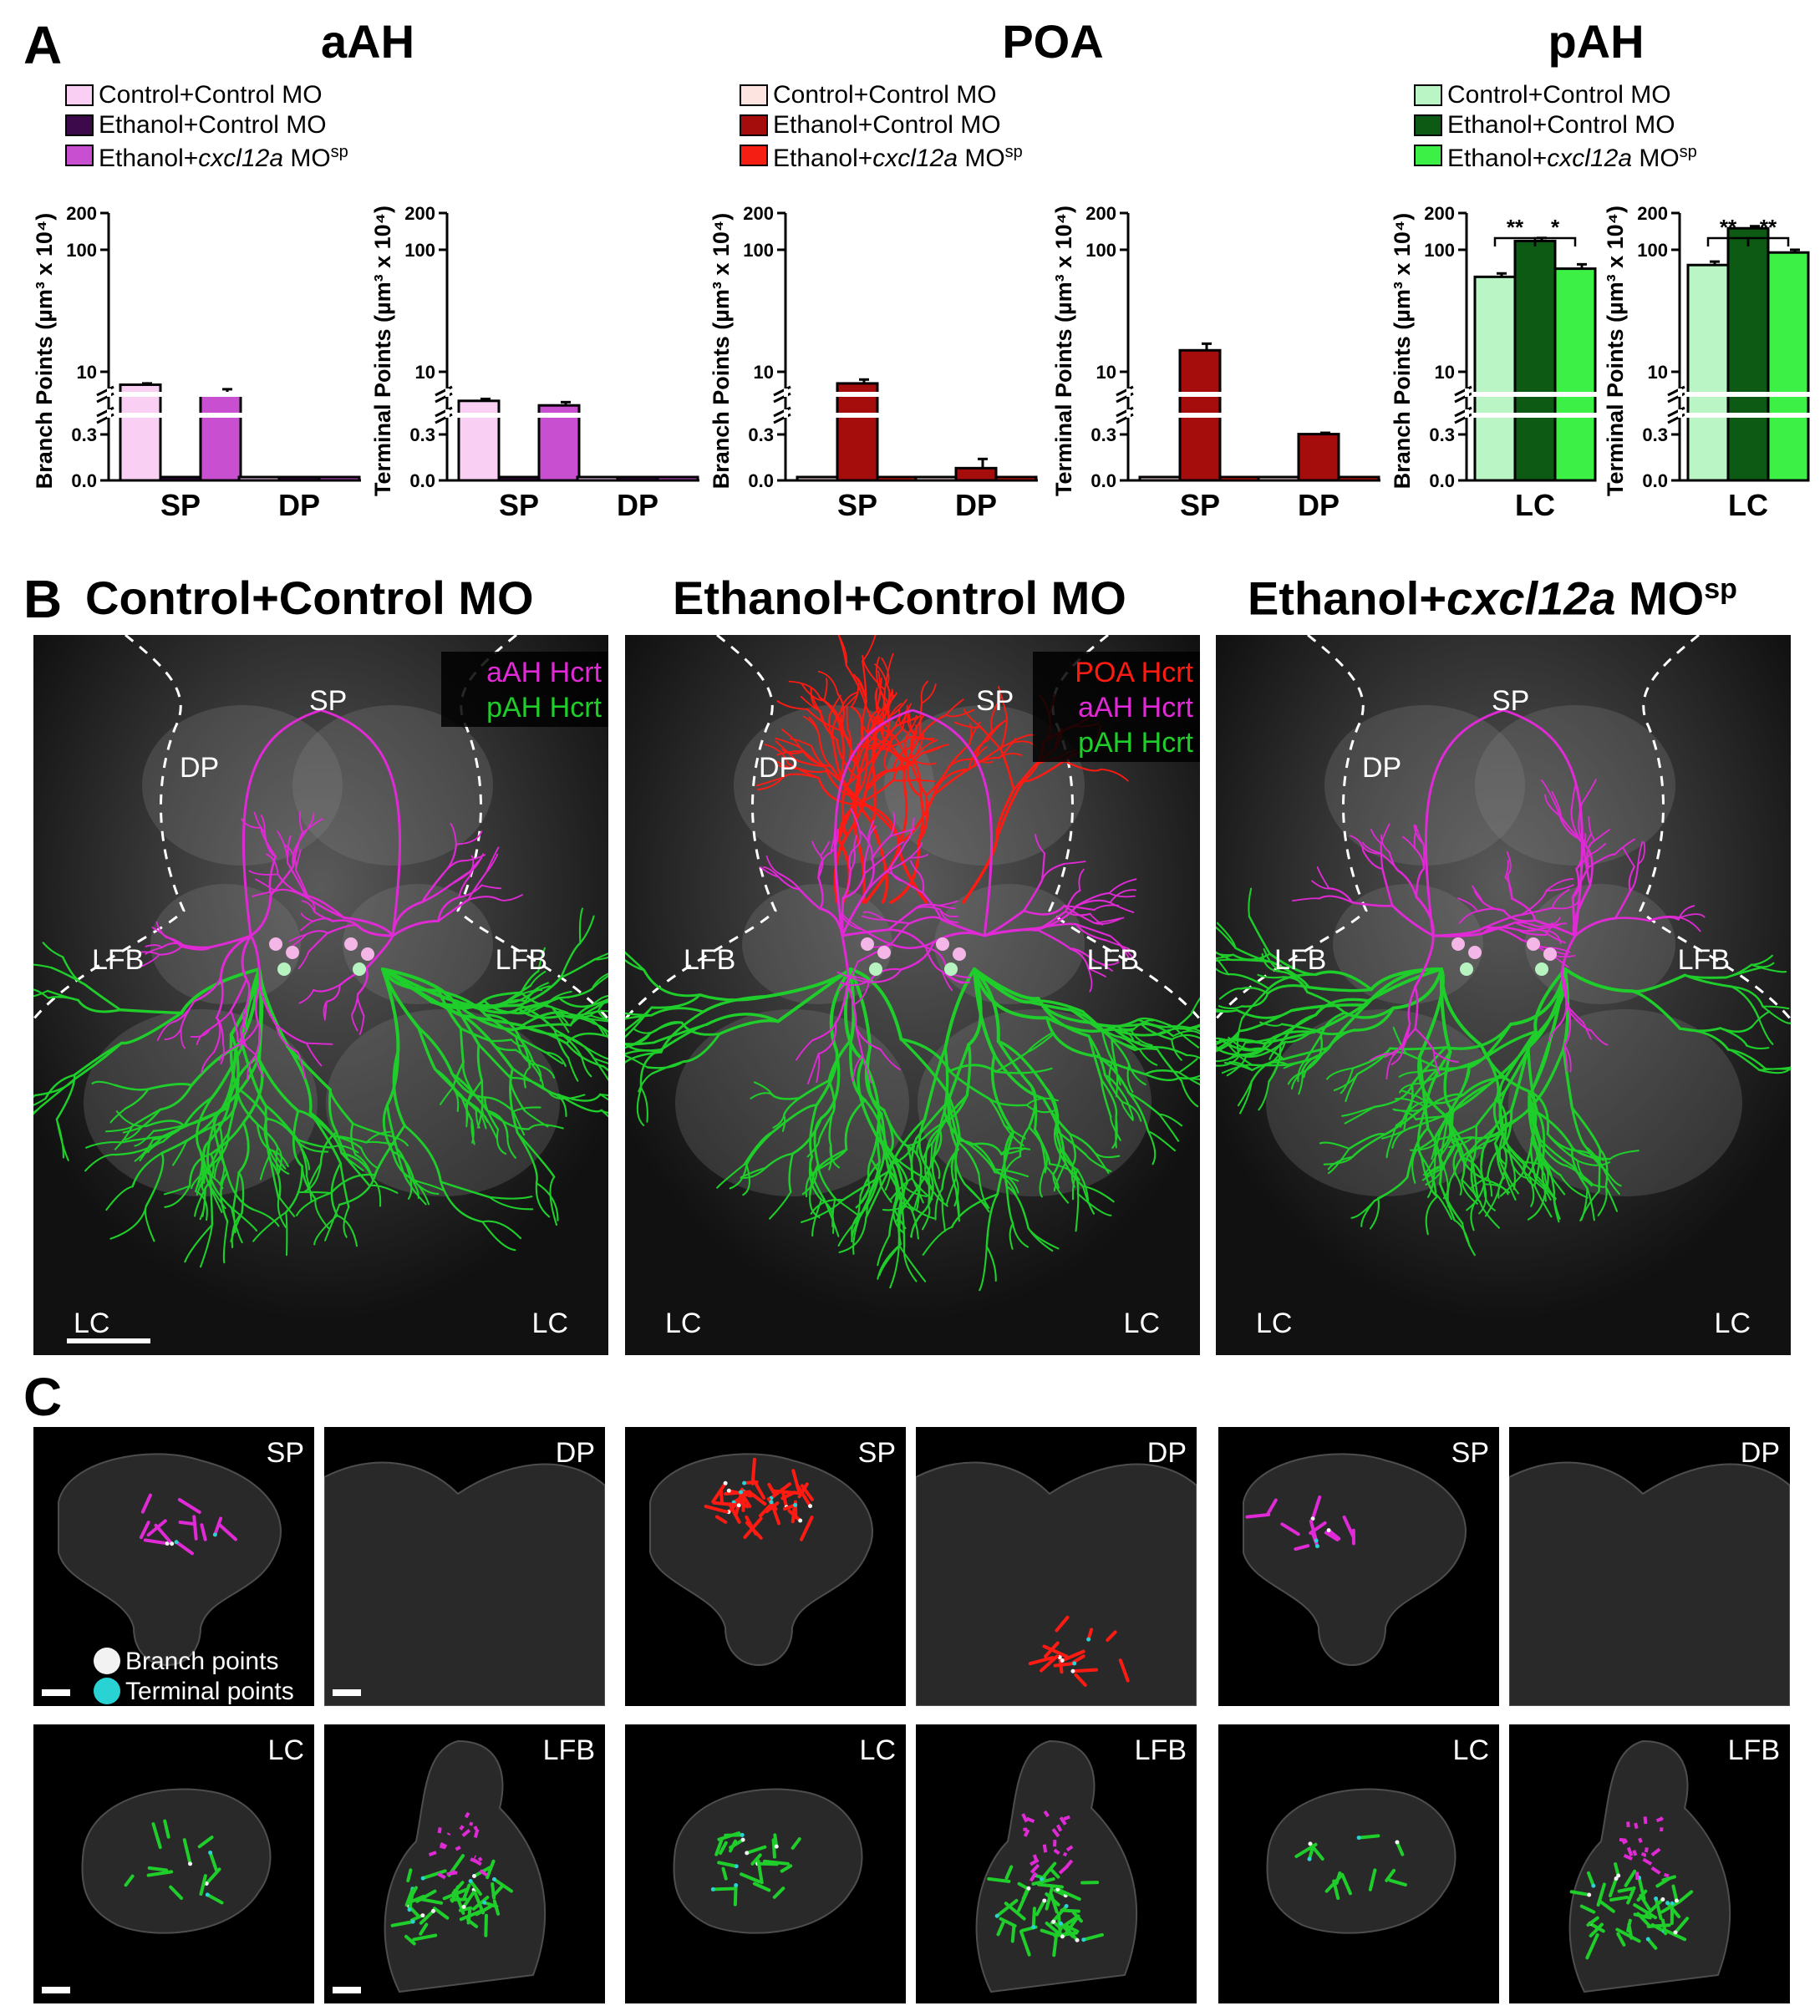  What do you see at coordinates (1492, 598) in the screenshot?
I see `panel-b-title-3: Ethanol+cxcl12a MOsp` at bounding box center [1492, 598].